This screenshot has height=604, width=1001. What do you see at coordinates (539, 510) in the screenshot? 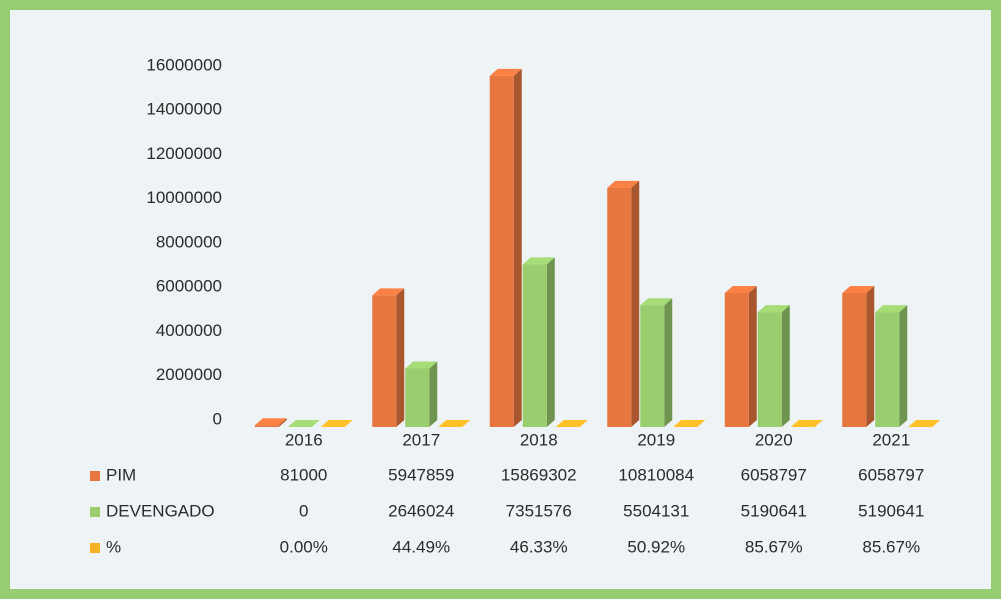
I see `table-cell: 7351576` at bounding box center [539, 510].